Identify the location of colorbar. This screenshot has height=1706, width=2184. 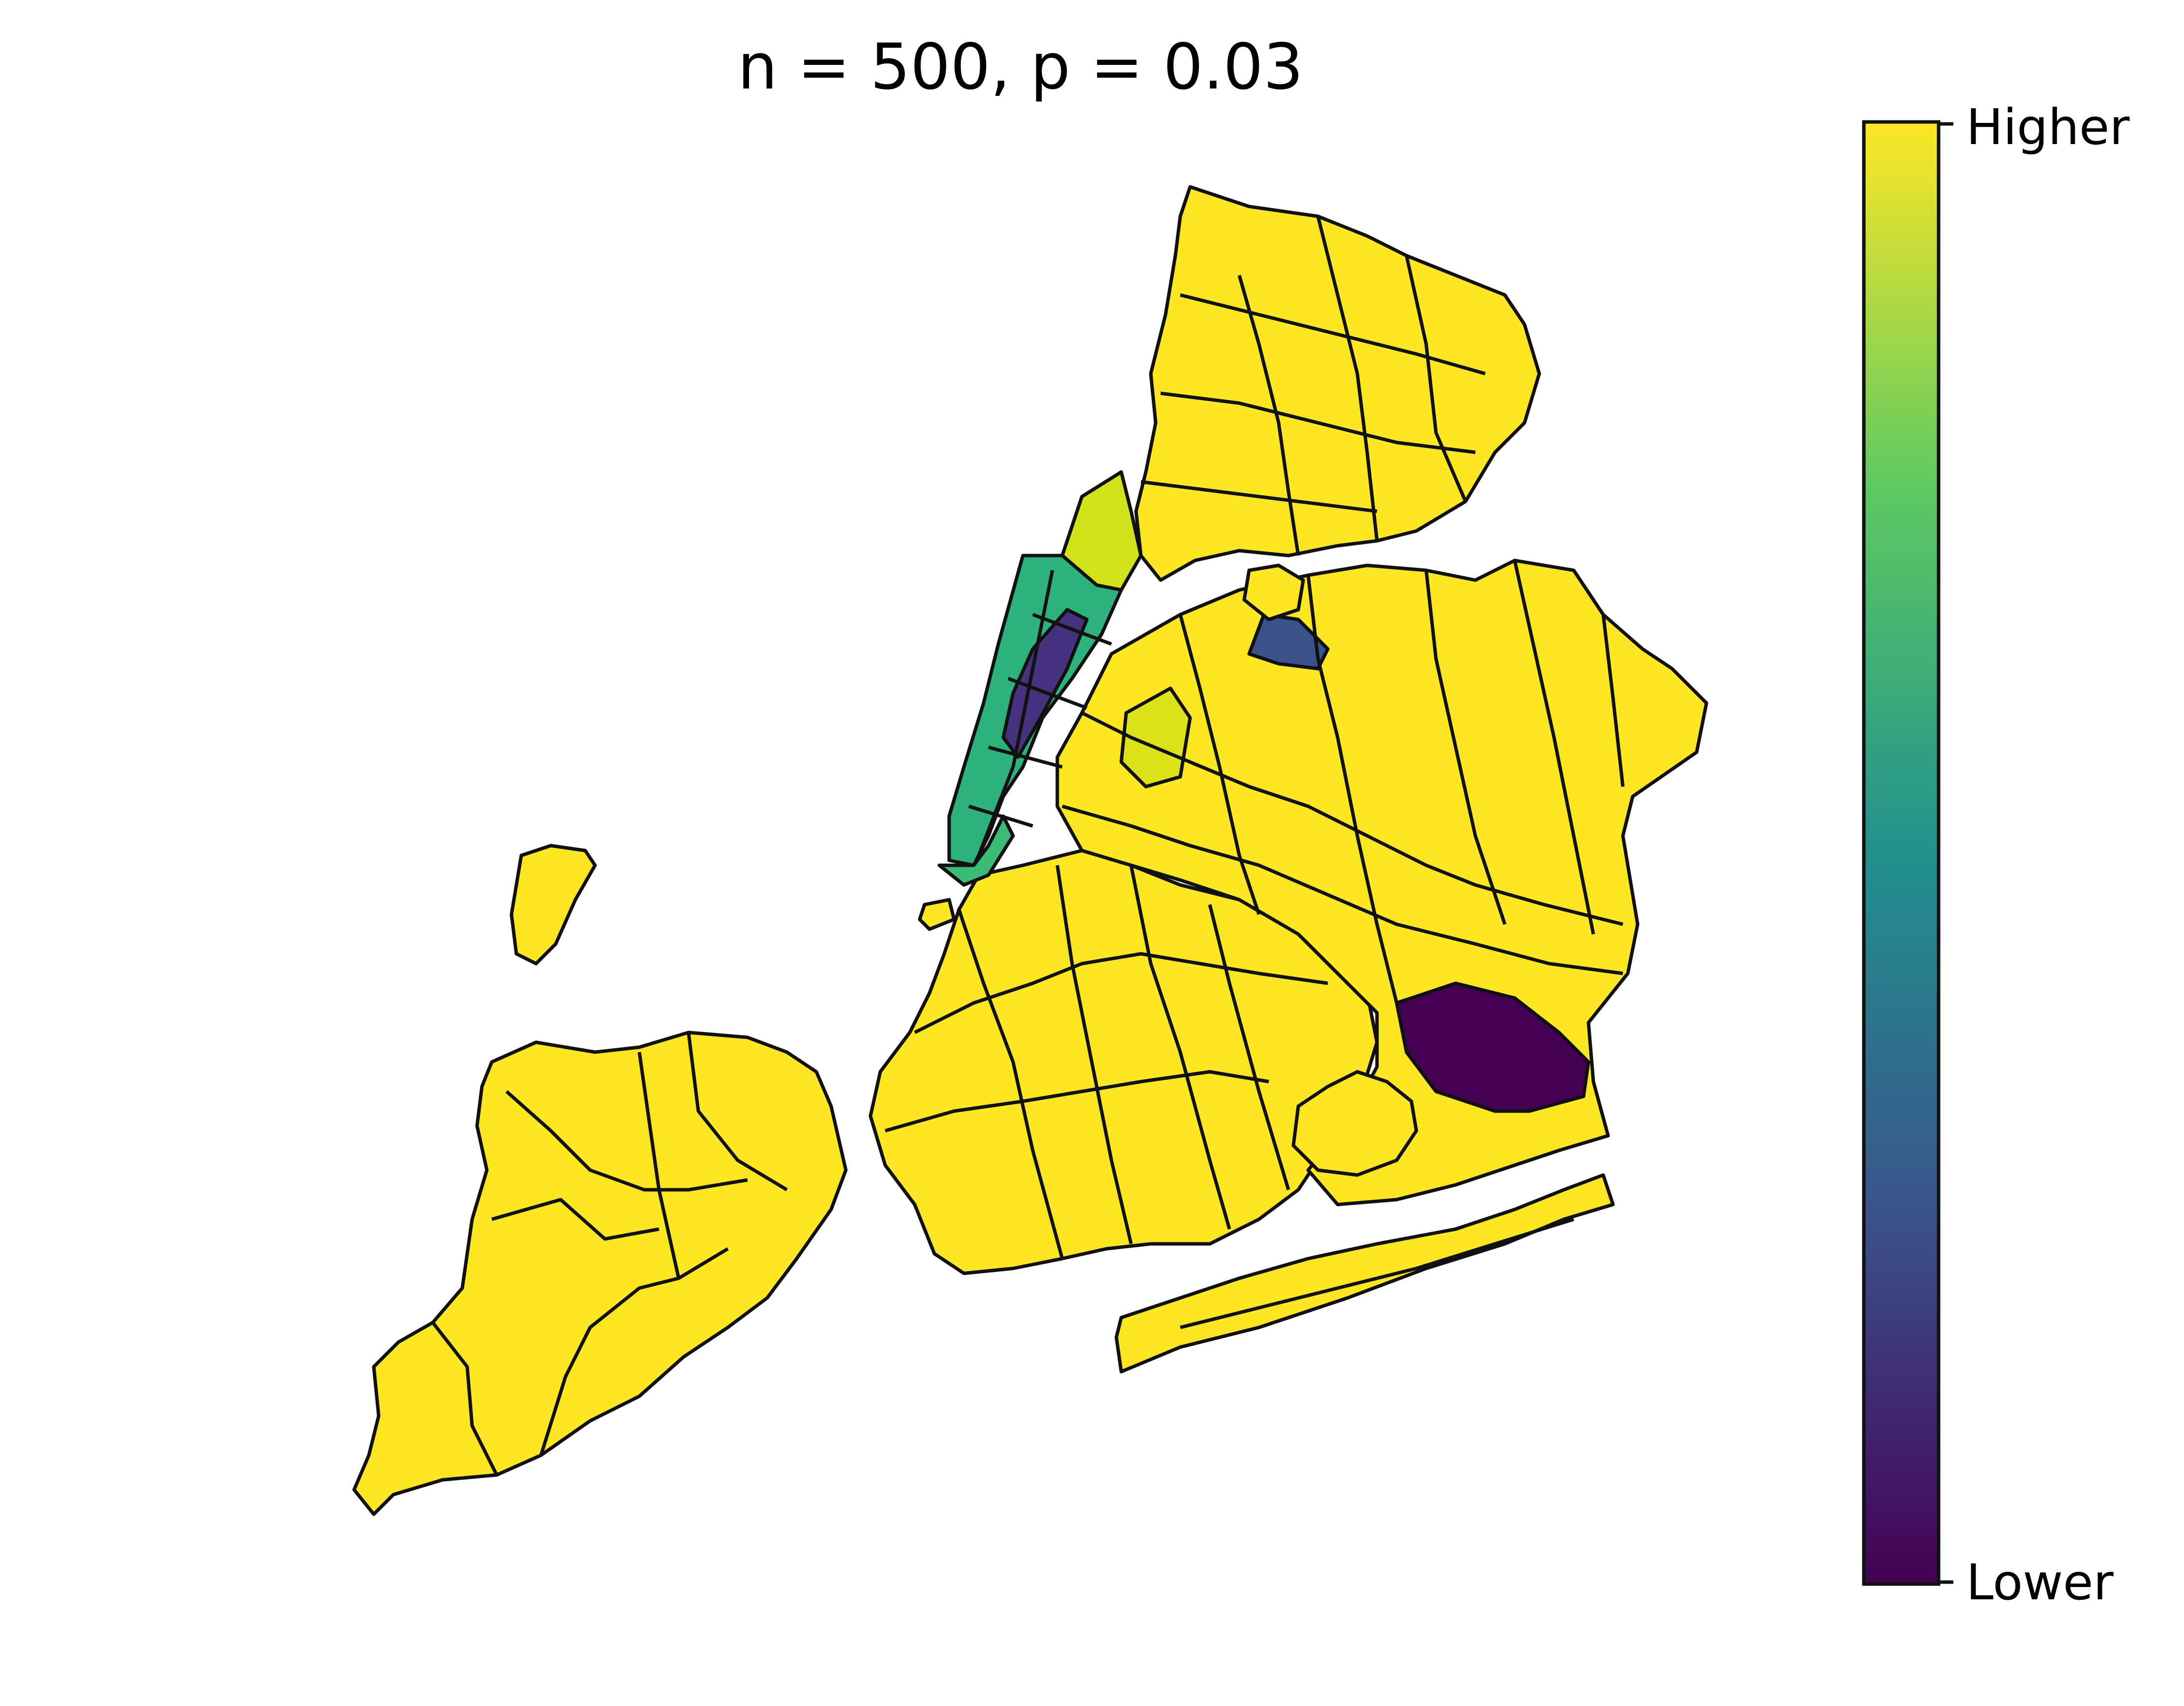
(1907, 853).